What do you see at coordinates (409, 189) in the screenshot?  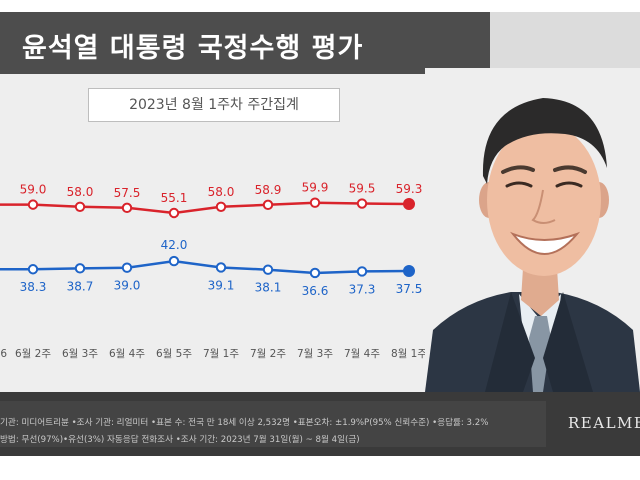 I see `red-series-value-label: 59.3` at bounding box center [409, 189].